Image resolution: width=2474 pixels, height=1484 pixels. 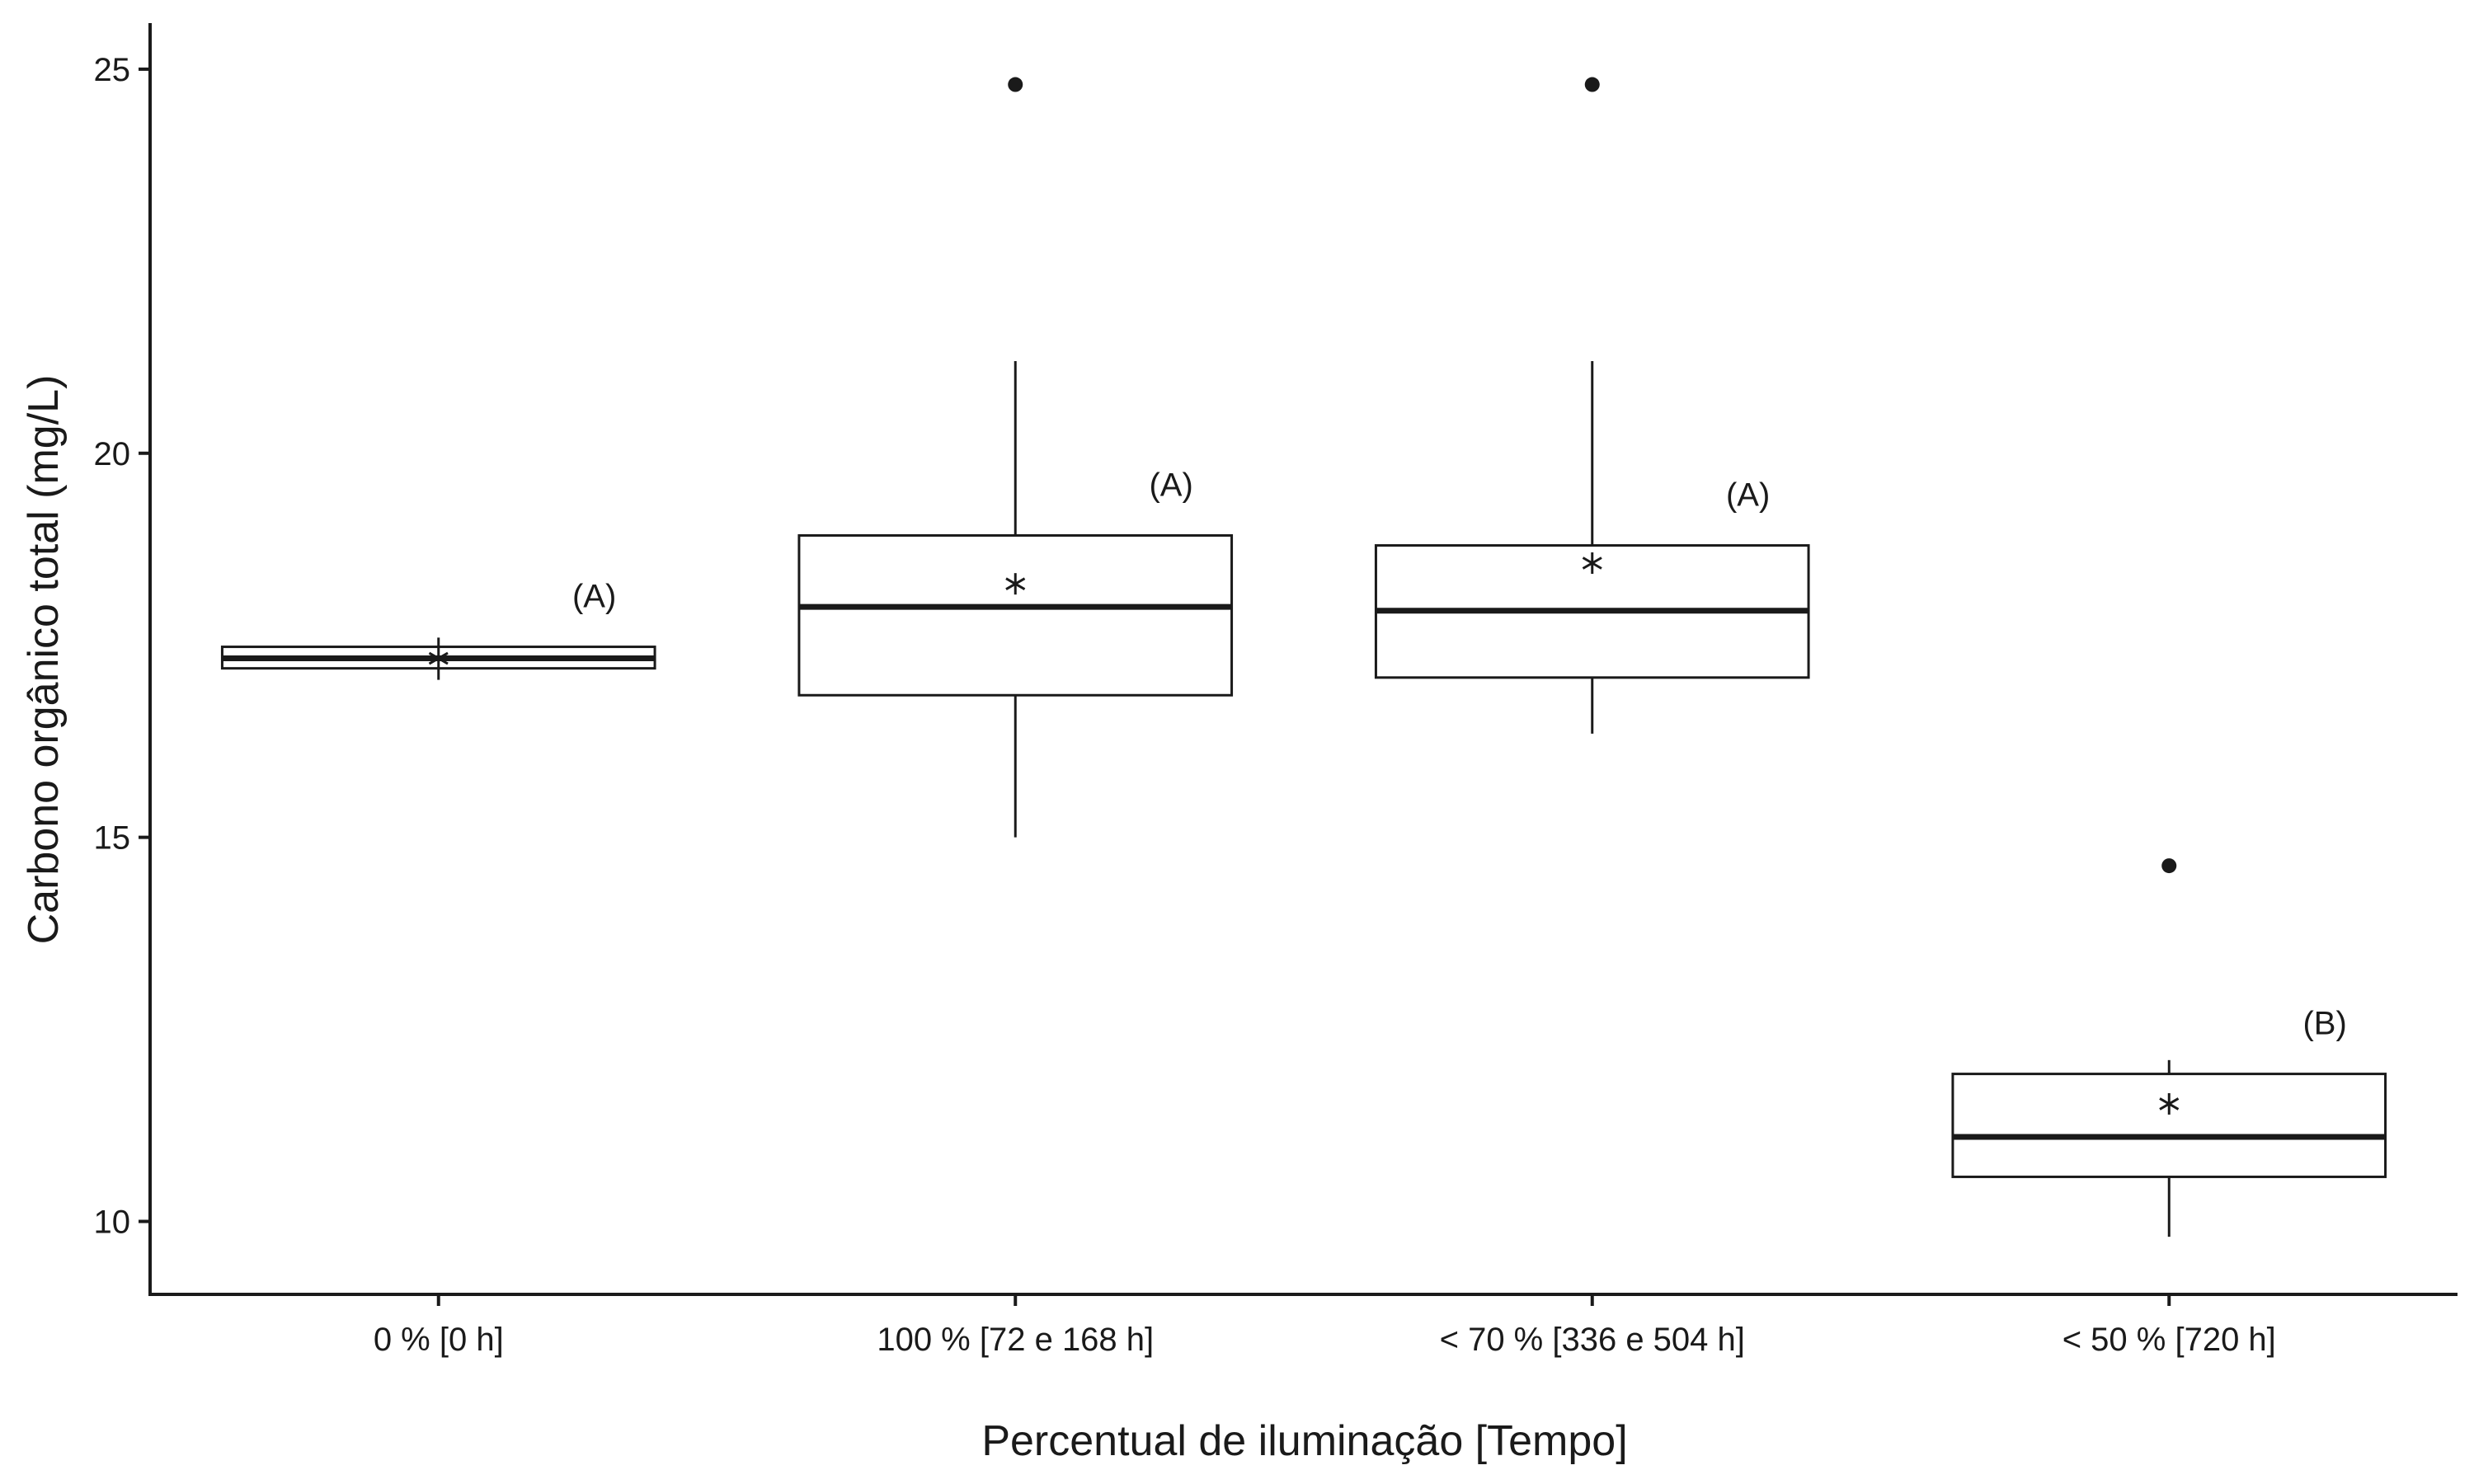 I want to click on x-axis-title: Percentual de iluminação [Tempo], so click(x=1304, y=1441).